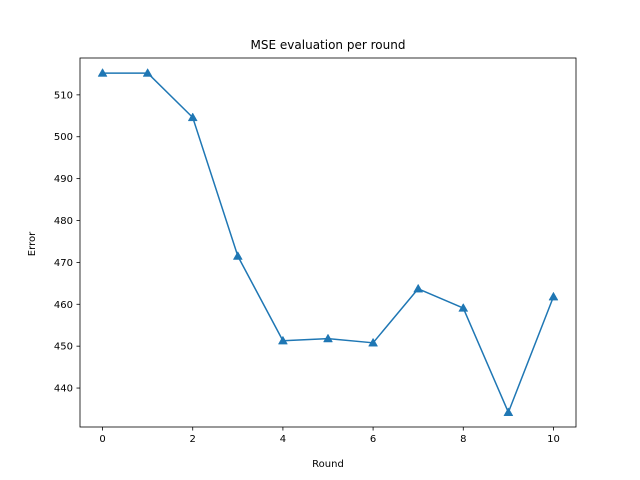 Image resolution: width=640 pixels, height=480 pixels. What do you see at coordinates (102, 439) in the screenshot?
I see `x-tick-label: 0` at bounding box center [102, 439].